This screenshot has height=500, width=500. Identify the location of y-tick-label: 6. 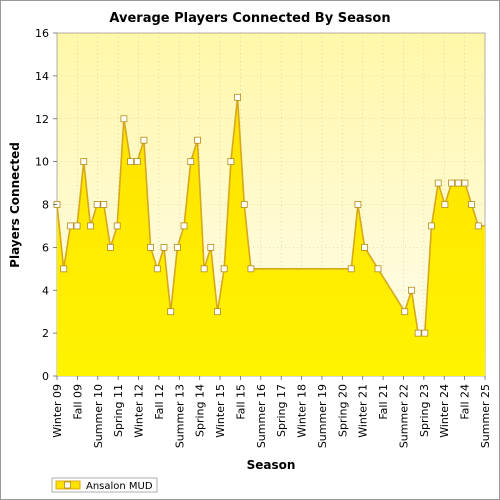
(45, 247).